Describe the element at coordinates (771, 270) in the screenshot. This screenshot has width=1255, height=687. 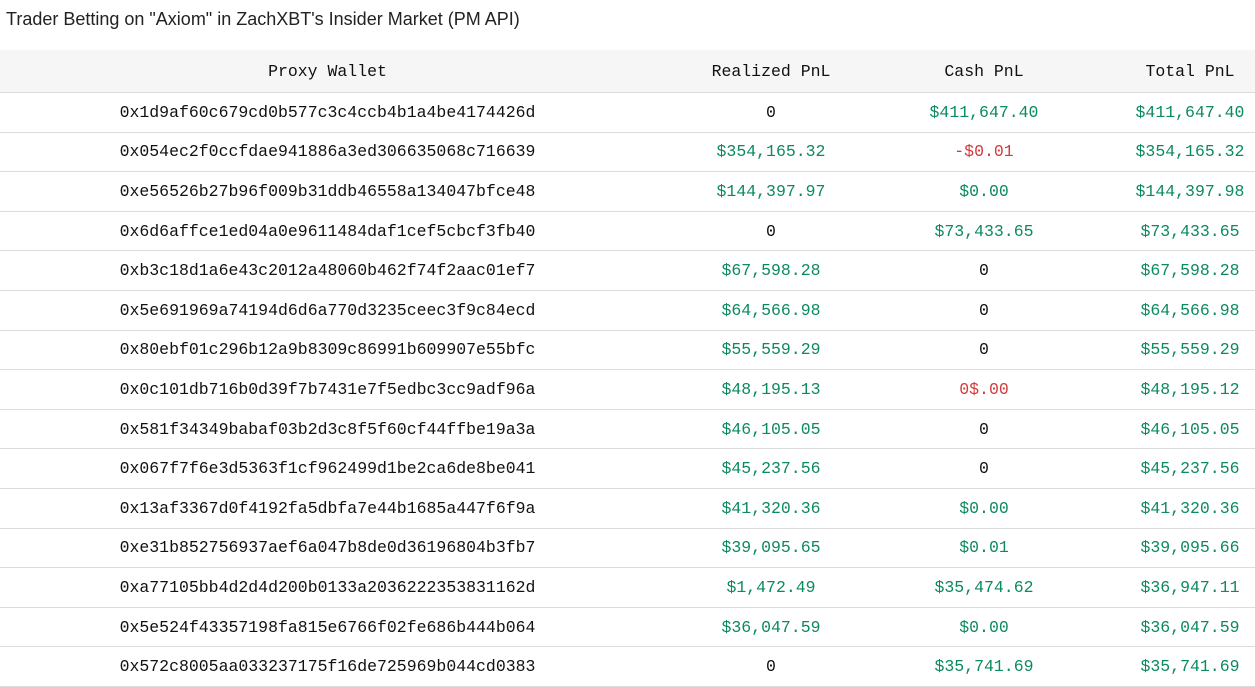
I see `realized-pnl-cell: $67,598.28` at that location.